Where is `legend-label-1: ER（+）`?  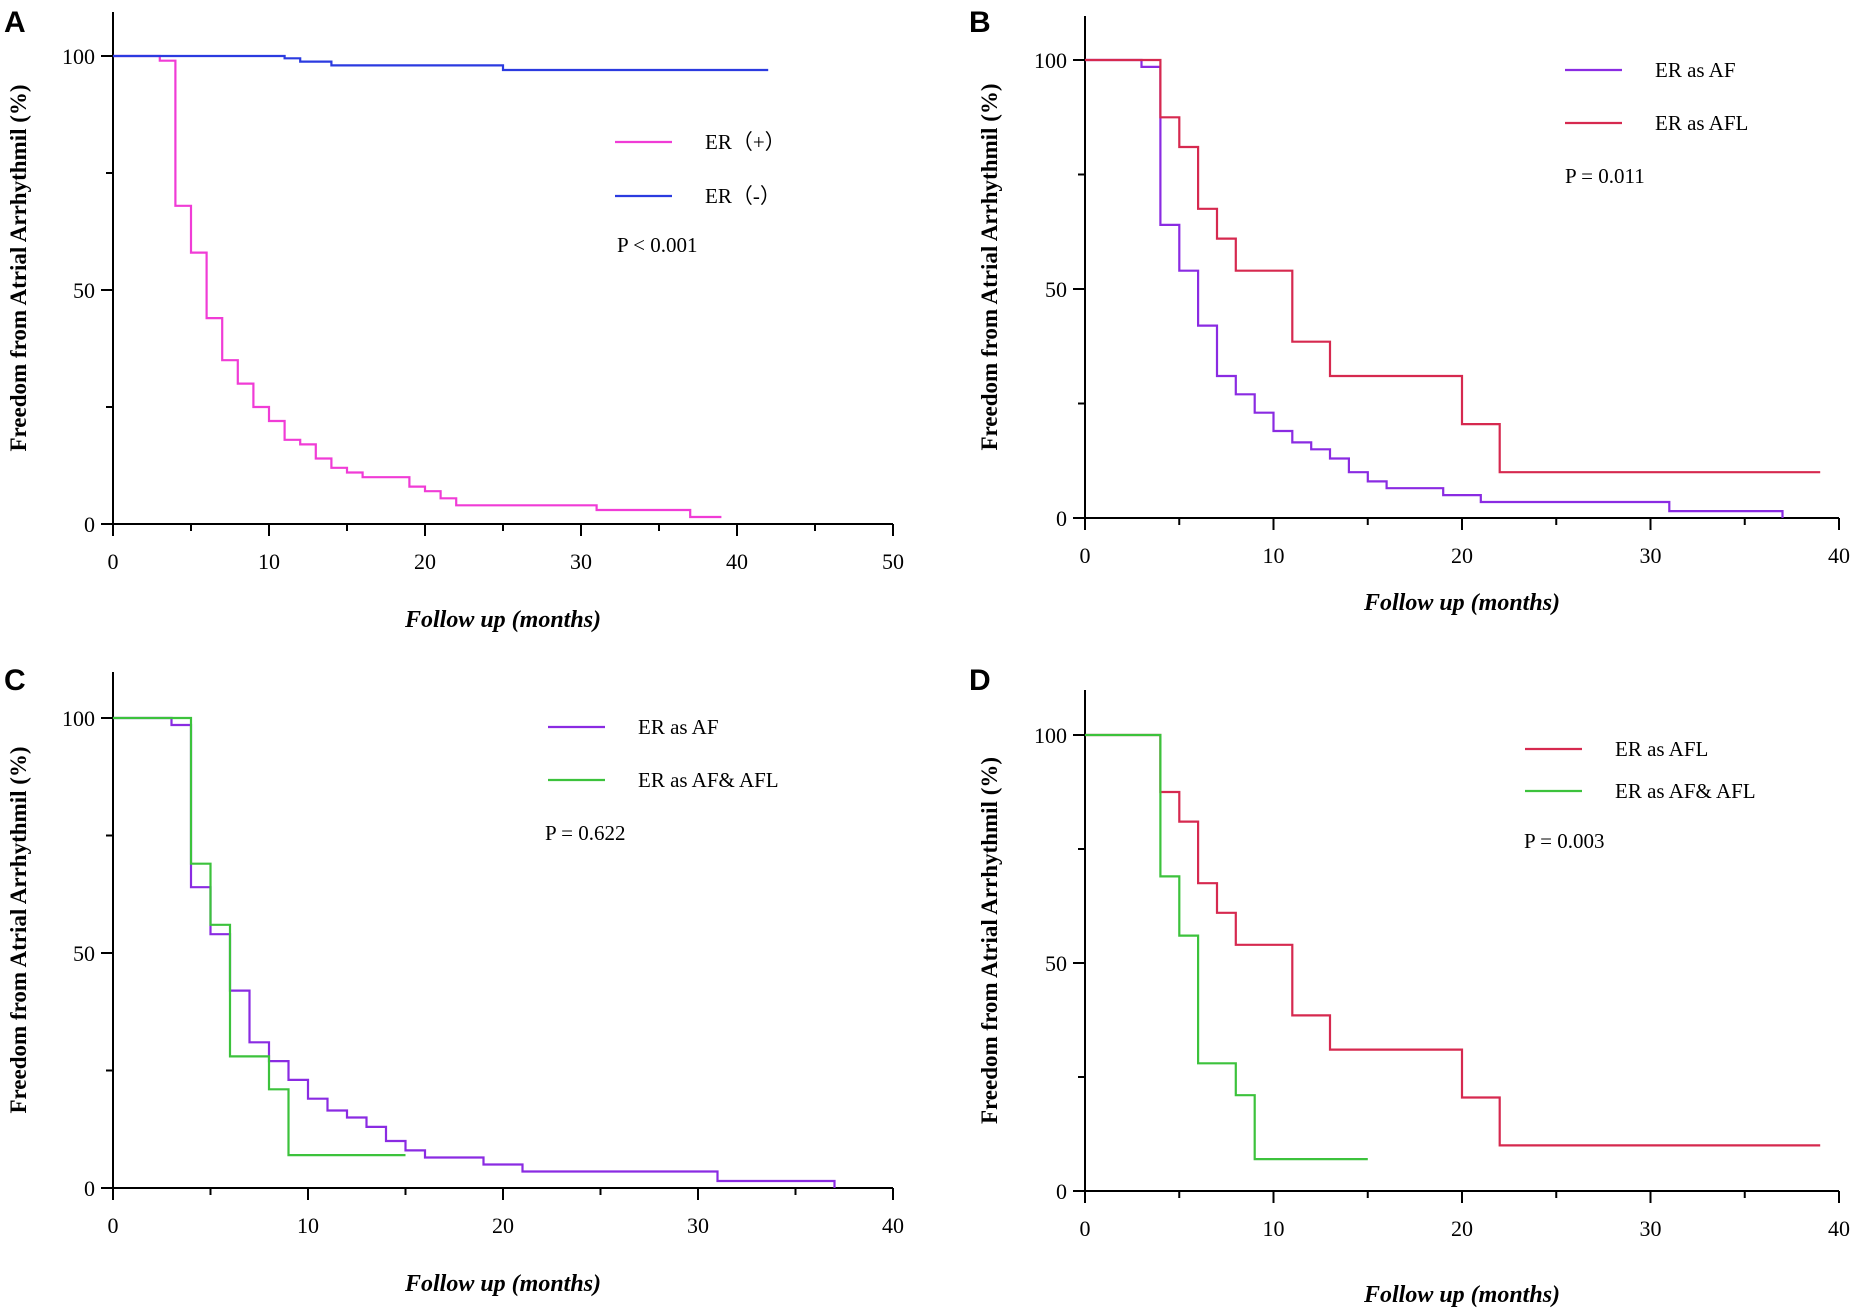 legend-label-1: ER（+） is located at coordinates (745, 142).